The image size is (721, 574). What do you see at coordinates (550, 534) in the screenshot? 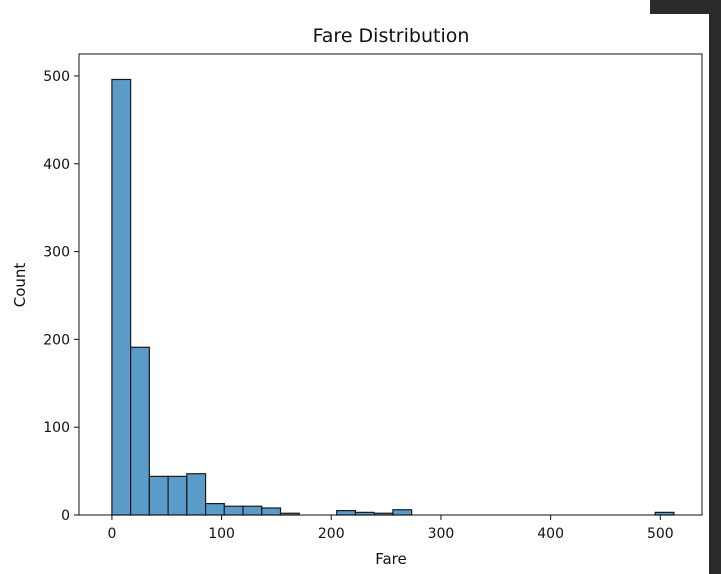
I see `x-tick-label: 400` at bounding box center [550, 534].